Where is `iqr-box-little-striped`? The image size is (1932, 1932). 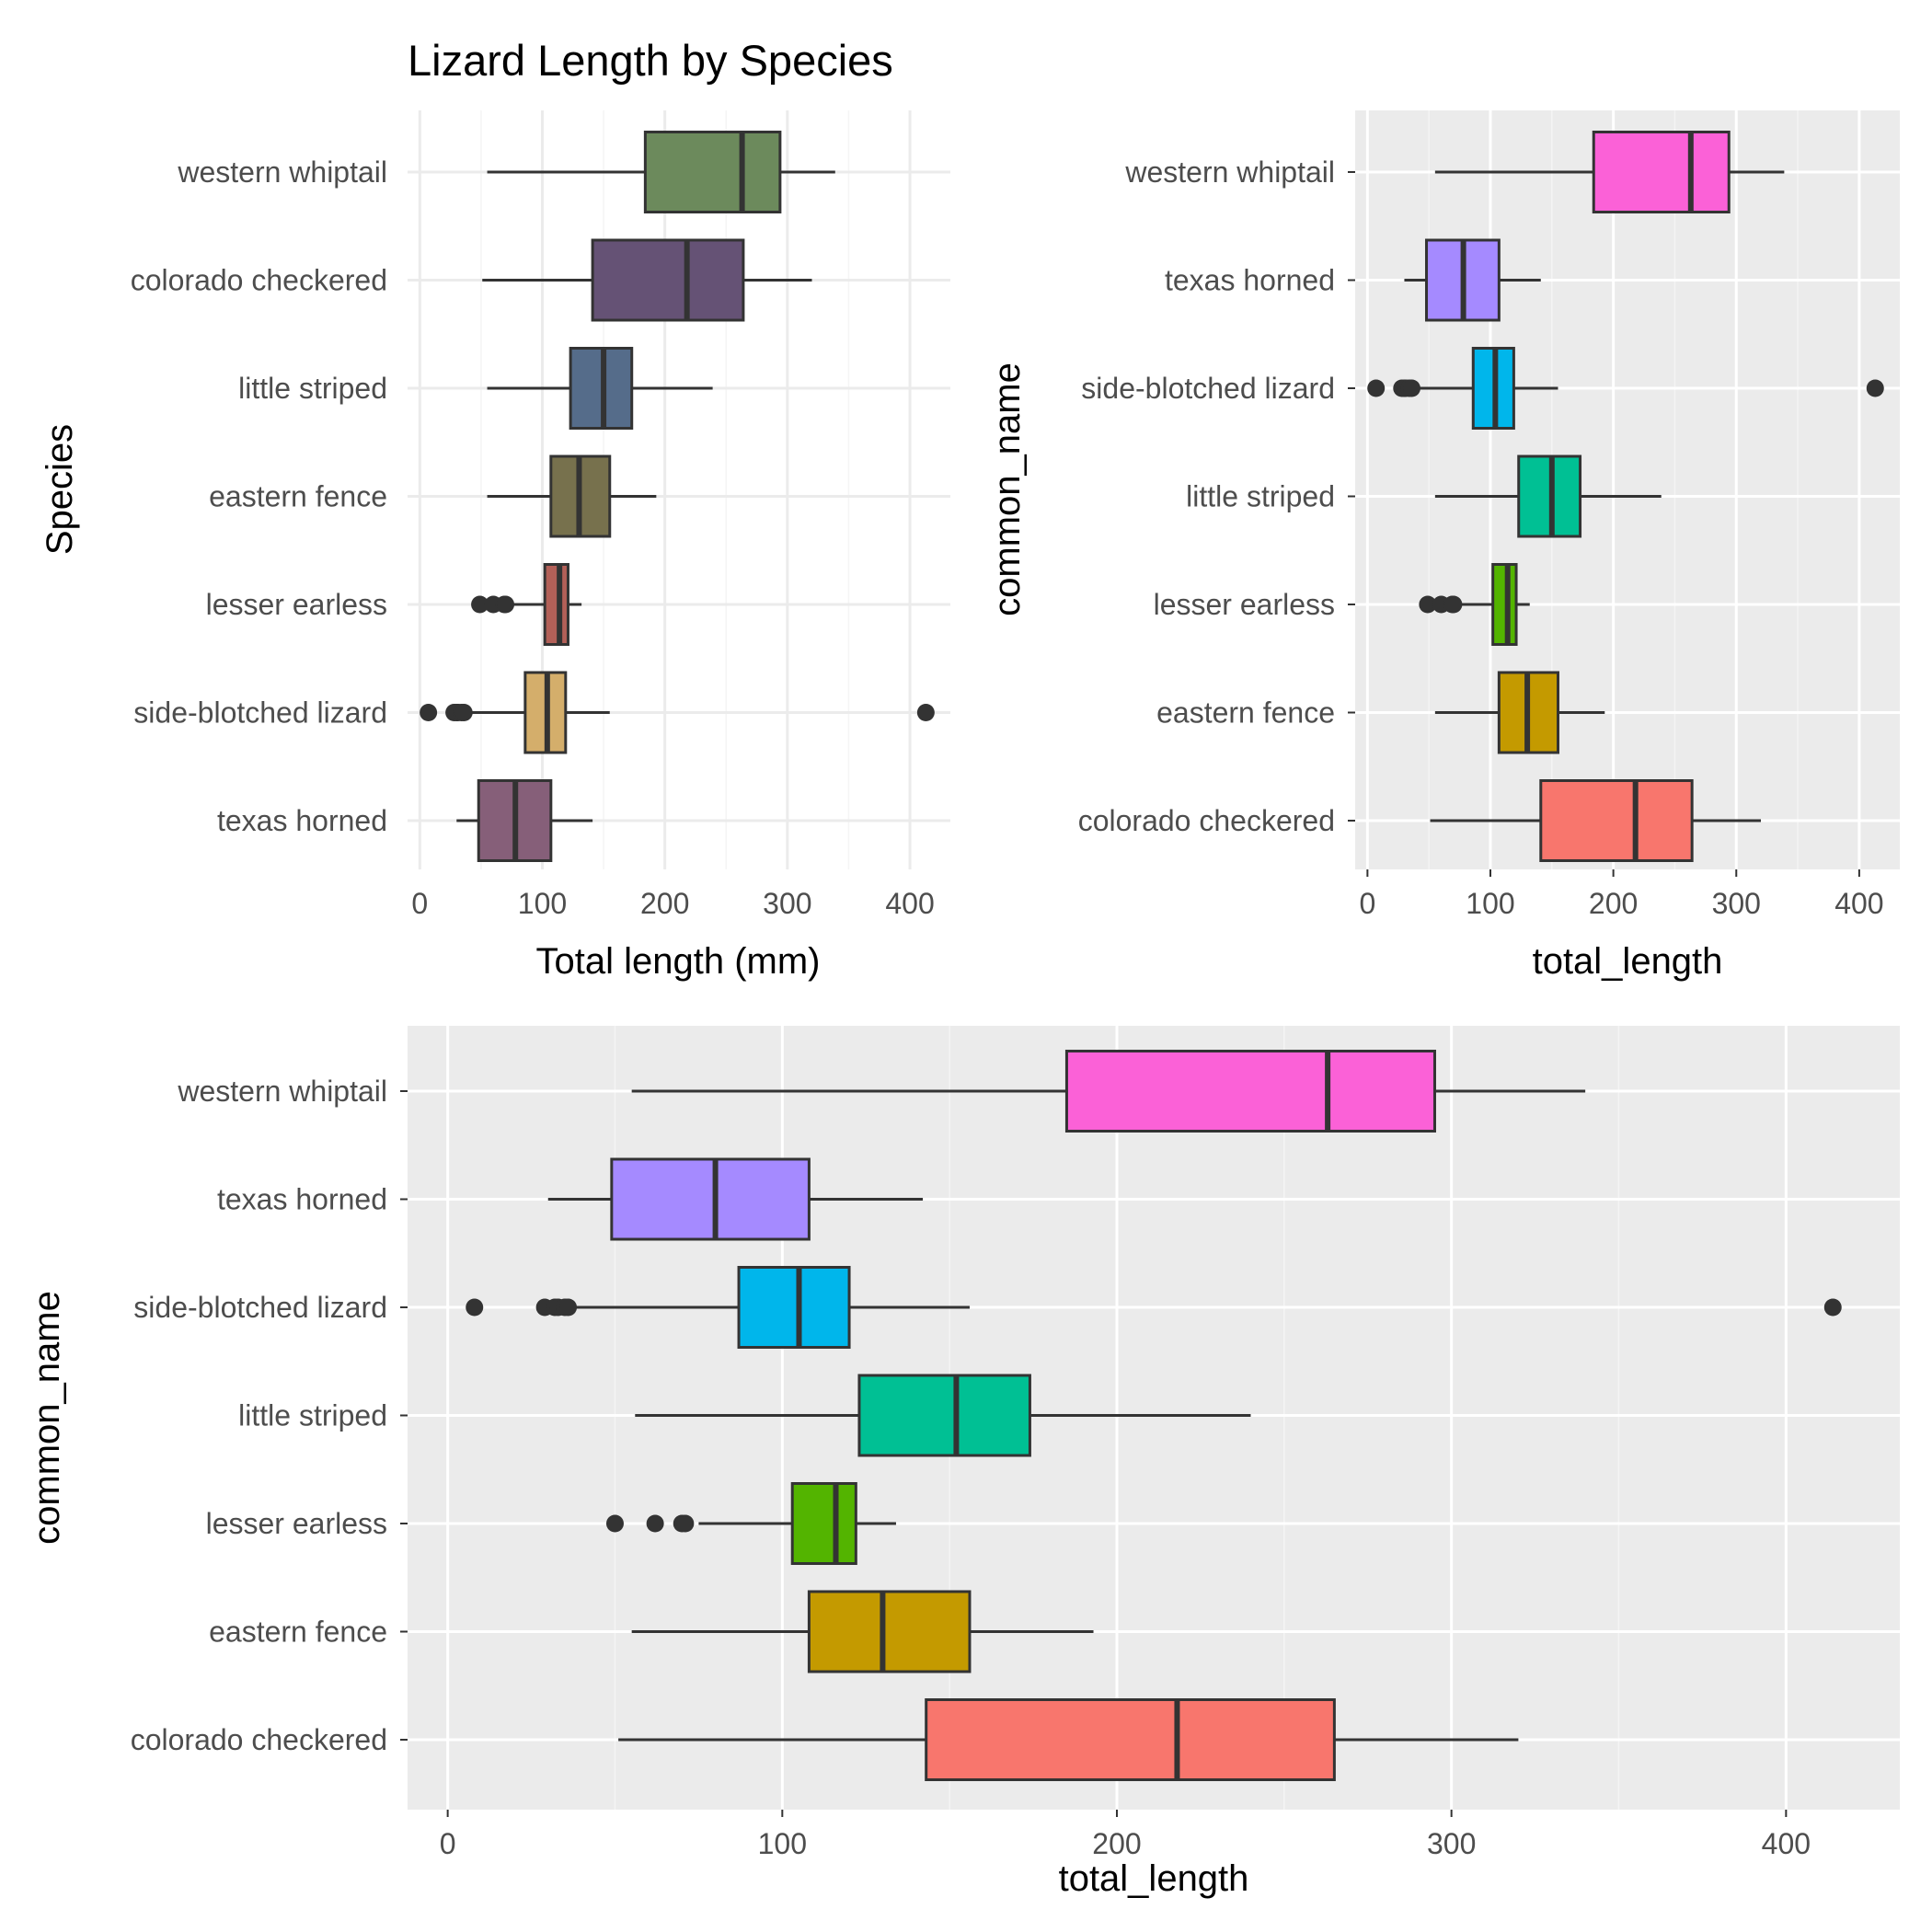 iqr-box-little-striped is located at coordinates (944, 1415).